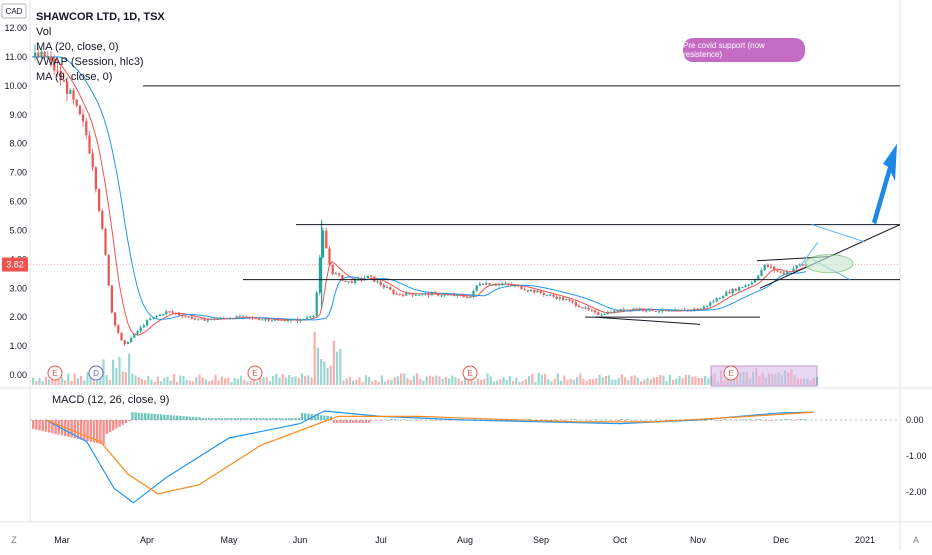 This screenshot has height=555, width=932. What do you see at coordinates (916, 492) in the screenshot?
I see `macd-tick-label: -2.00` at bounding box center [916, 492].